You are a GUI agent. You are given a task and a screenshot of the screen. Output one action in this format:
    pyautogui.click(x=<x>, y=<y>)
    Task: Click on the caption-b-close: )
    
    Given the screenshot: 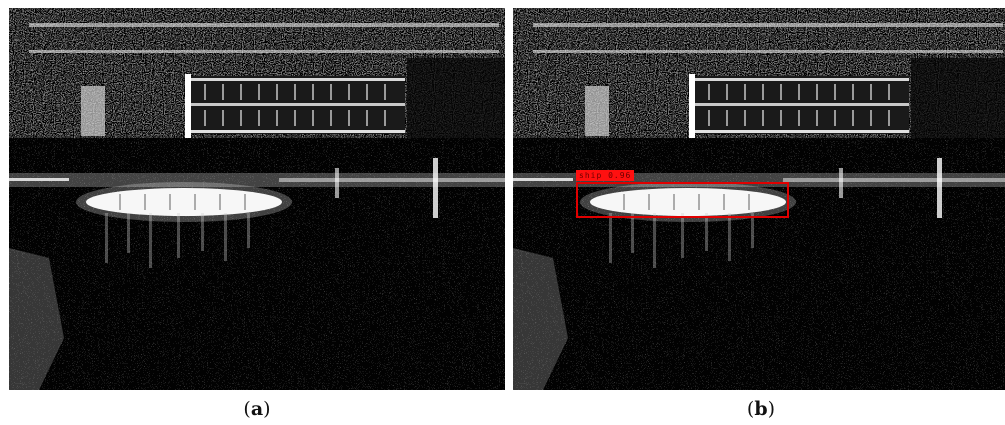 What is the action you would take?
    pyautogui.click(x=771, y=409)
    